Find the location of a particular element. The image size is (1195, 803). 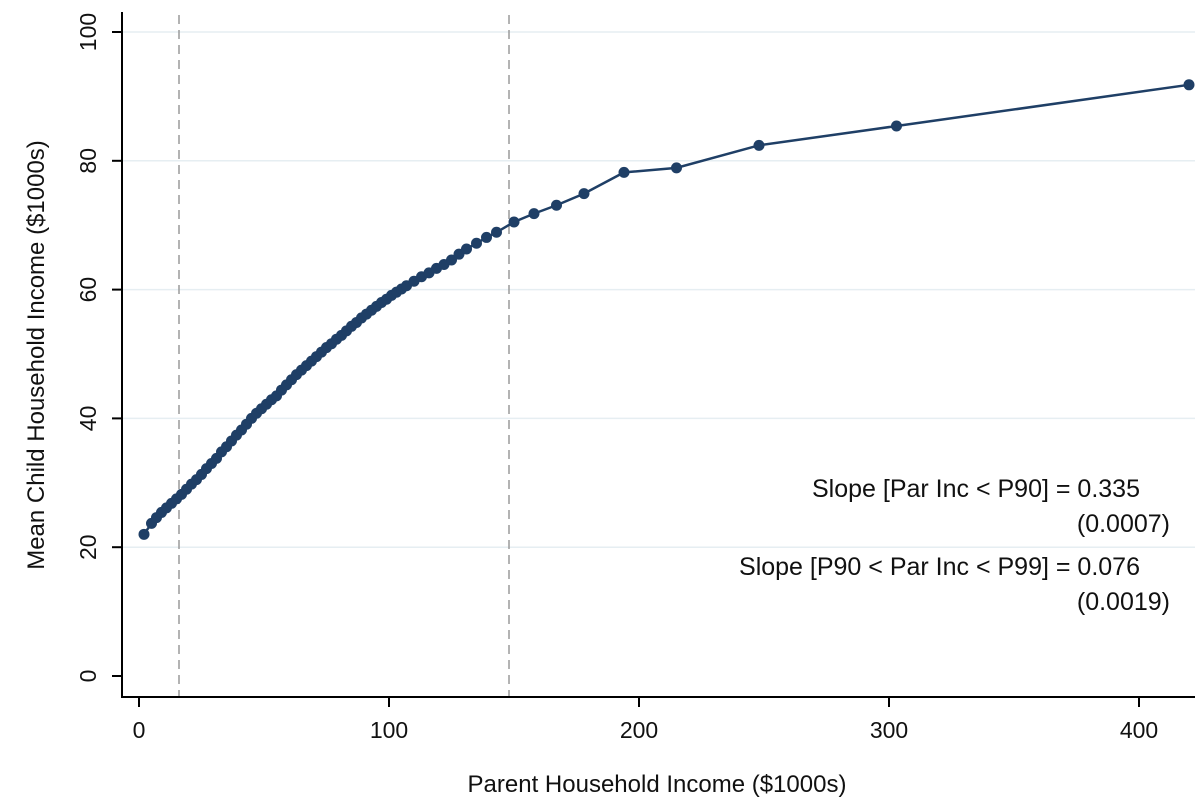

slope-annotation-2-se: (0.0019) is located at coordinates (1123, 602).